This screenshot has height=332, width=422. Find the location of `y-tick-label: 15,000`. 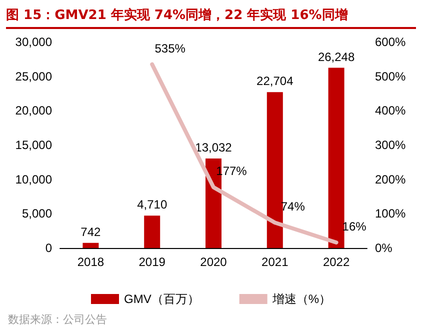

y-tick-label: 15,000 is located at coordinates (33, 145).